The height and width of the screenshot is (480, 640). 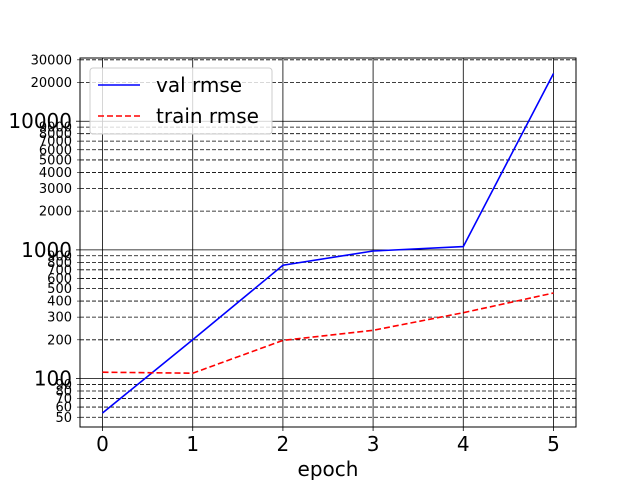 What do you see at coordinates (63, 399) in the screenshot?
I see `y-minor-tick-label: 70` at bounding box center [63, 399].